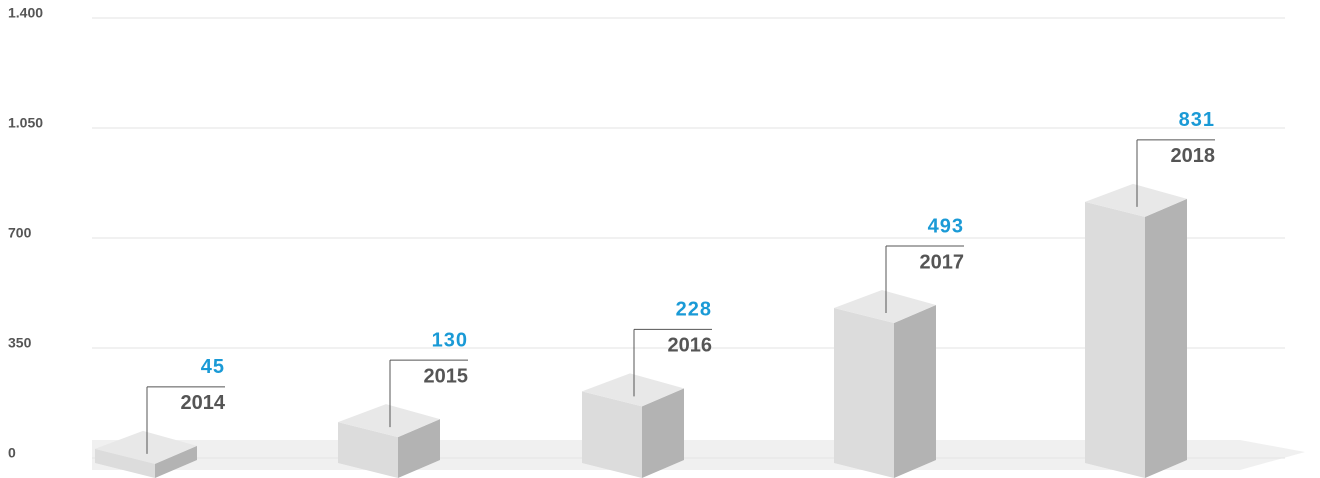 This screenshot has height=478, width=1320. What do you see at coordinates (20, 233) in the screenshot?
I see `y-tick-label: 700` at bounding box center [20, 233].